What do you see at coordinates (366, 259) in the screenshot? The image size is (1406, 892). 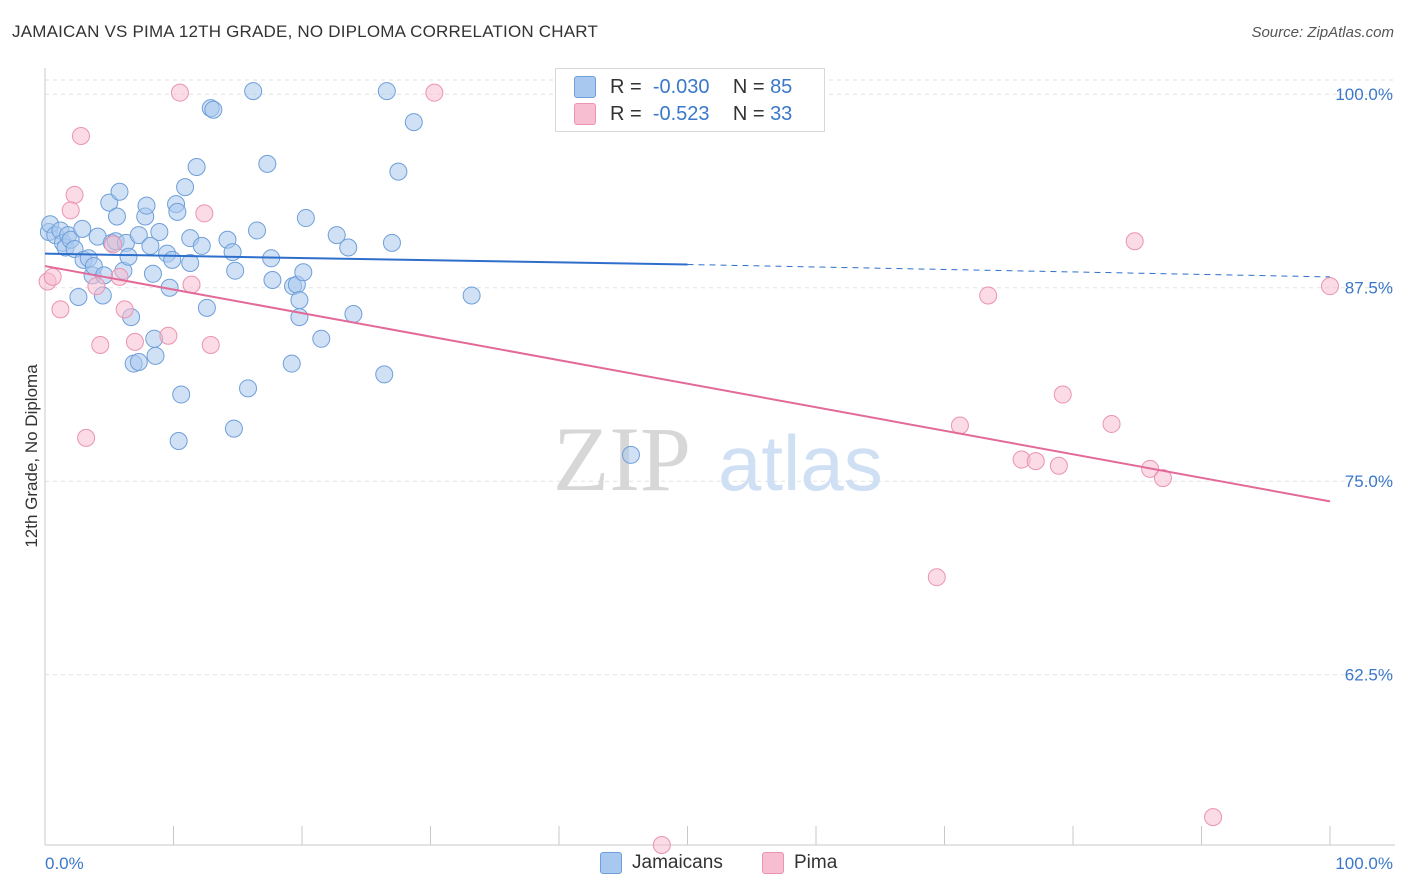 I see `jamaicans-trend-line` at bounding box center [366, 259].